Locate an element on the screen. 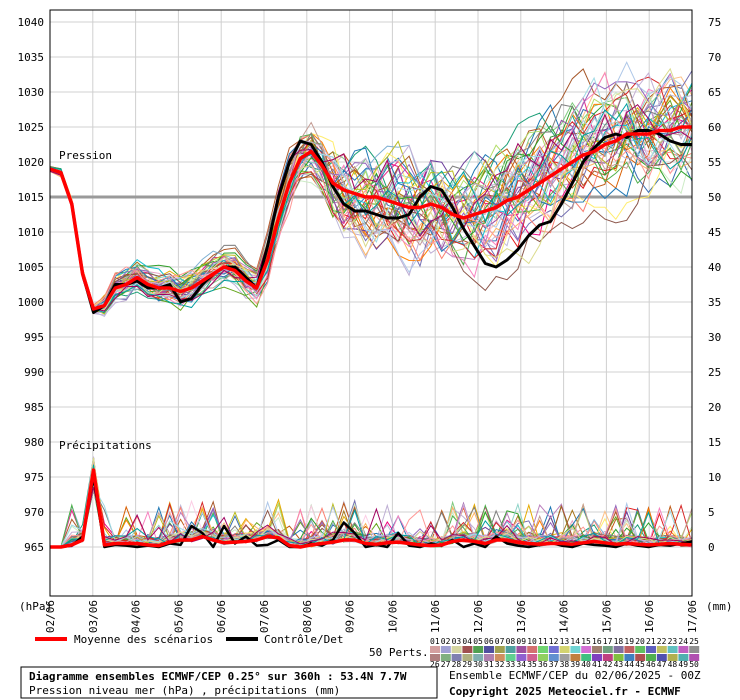 The width and height of the screenshot is (740, 700). swatch-number: 34 is located at coordinates (521, 664).